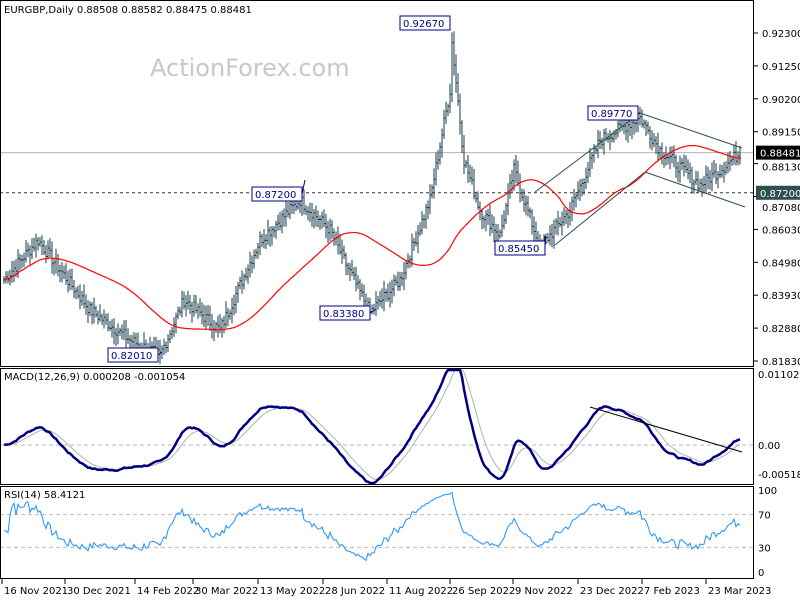 The width and height of the screenshot is (800, 600). What do you see at coordinates (275, 195) in the screenshot?
I see `annotation-label: 0.87200` at bounding box center [275, 195].